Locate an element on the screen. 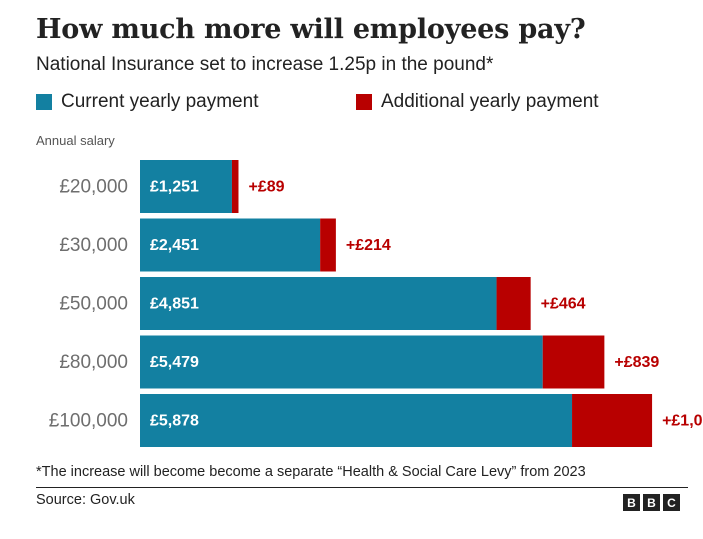 The height and width of the screenshot is (539, 703). bbc-logo-block: C is located at coordinates (671, 502).